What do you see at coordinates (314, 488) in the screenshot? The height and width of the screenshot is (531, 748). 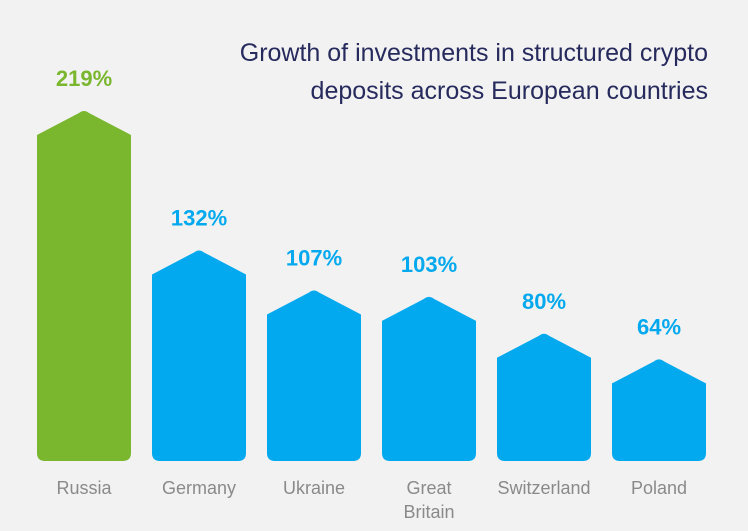 I see `category-label-ukraine: Ukraine` at bounding box center [314, 488].